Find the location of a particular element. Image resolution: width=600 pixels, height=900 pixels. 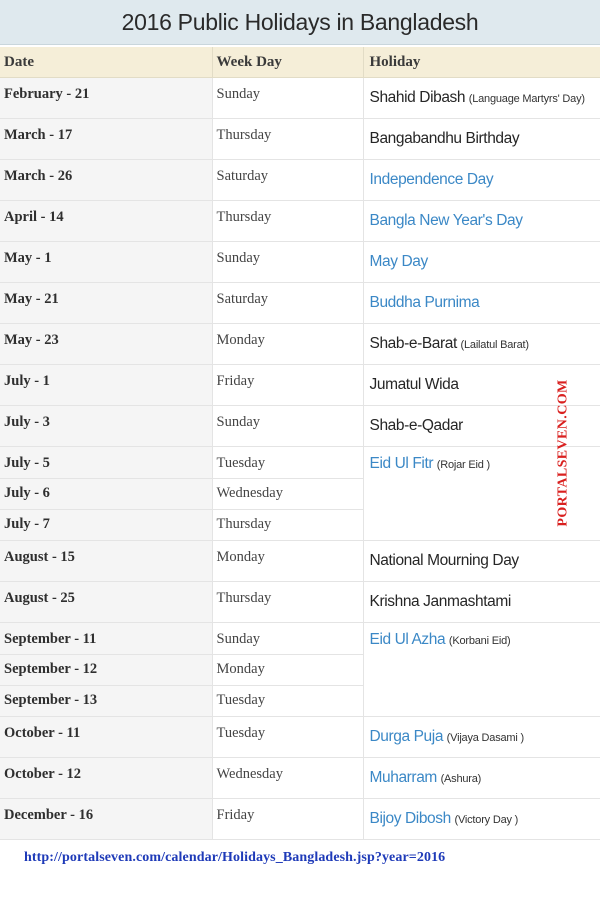

holiday-cell: National Mourning Day is located at coordinates (481, 561).